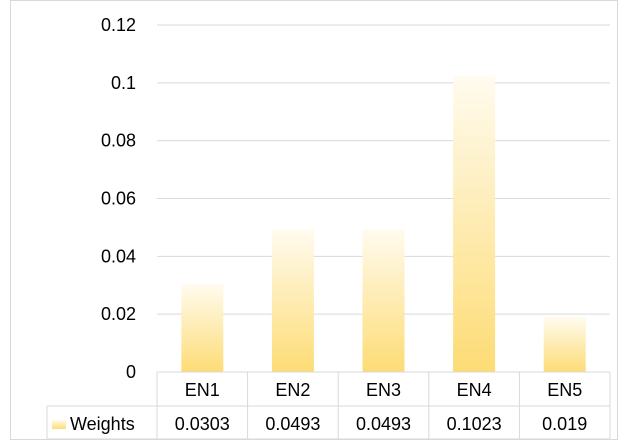  Describe the element at coordinates (474, 424) in the screenshot. I see `data-table-value: 0.1023` at that location.